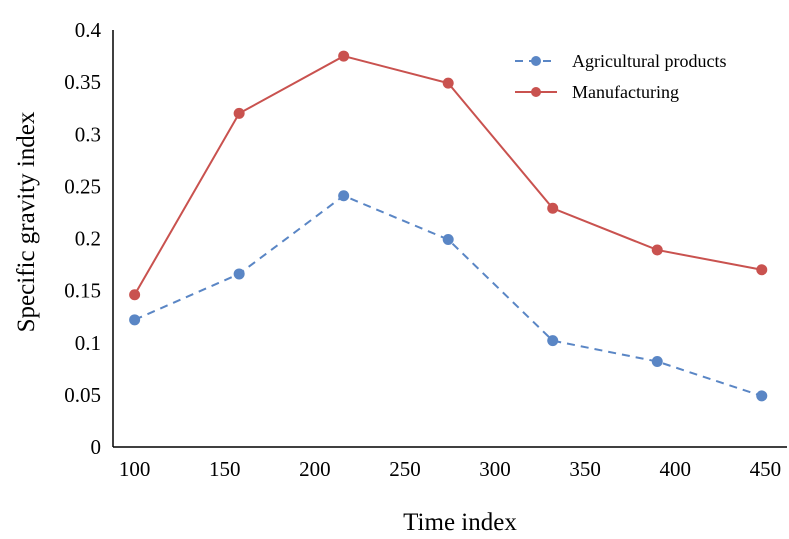 The image size is (789, 539). I want to click on y-tick-label: 0, so click(96, 447).